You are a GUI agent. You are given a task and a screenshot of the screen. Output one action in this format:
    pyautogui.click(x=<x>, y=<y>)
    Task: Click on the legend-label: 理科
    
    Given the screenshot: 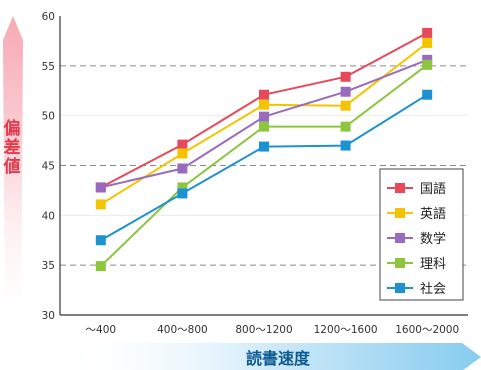 What is the action you would take?
    pyautogui.click(x=433, y=264)
    